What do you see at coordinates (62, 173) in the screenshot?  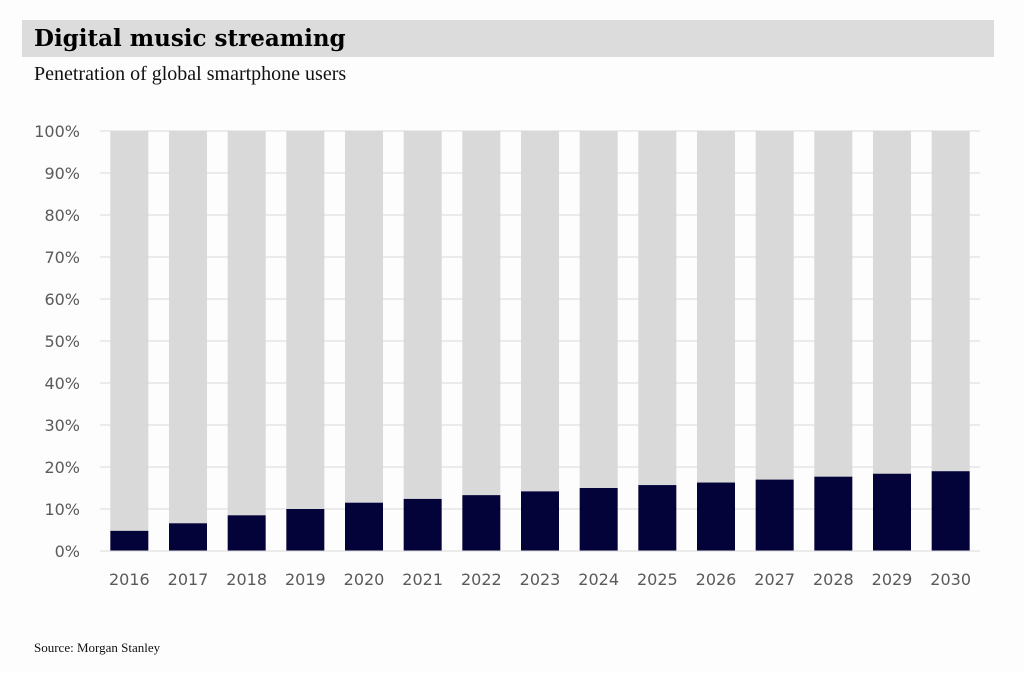 I see `y-tick-label: 90%` at bounding box center [62, 173].